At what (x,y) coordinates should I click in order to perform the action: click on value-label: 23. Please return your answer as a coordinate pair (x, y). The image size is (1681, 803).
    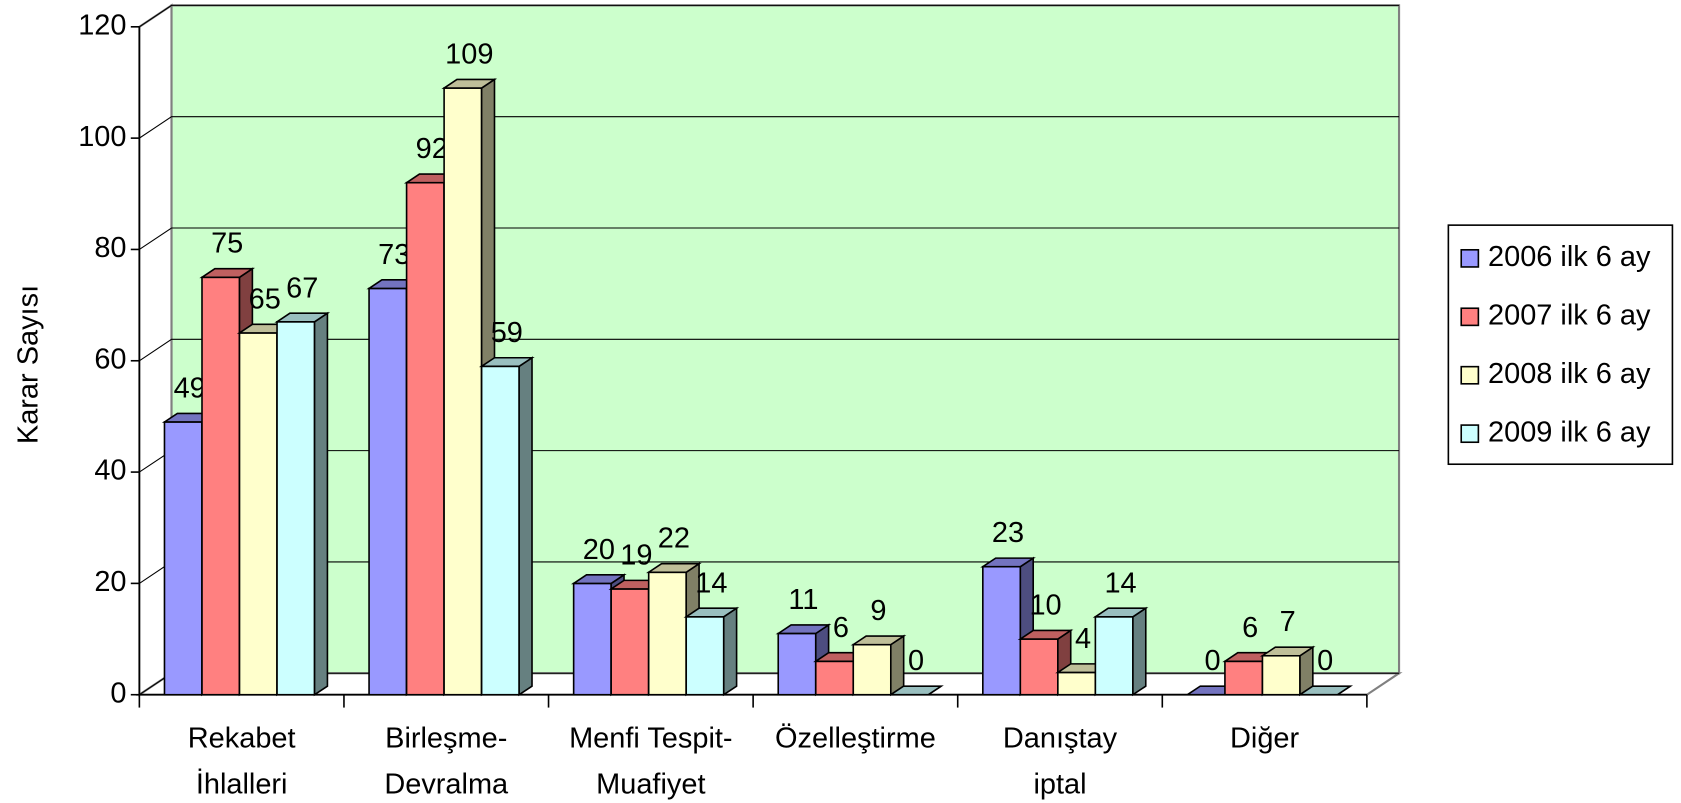
    Looking at the image, I should click on (1008, 533).